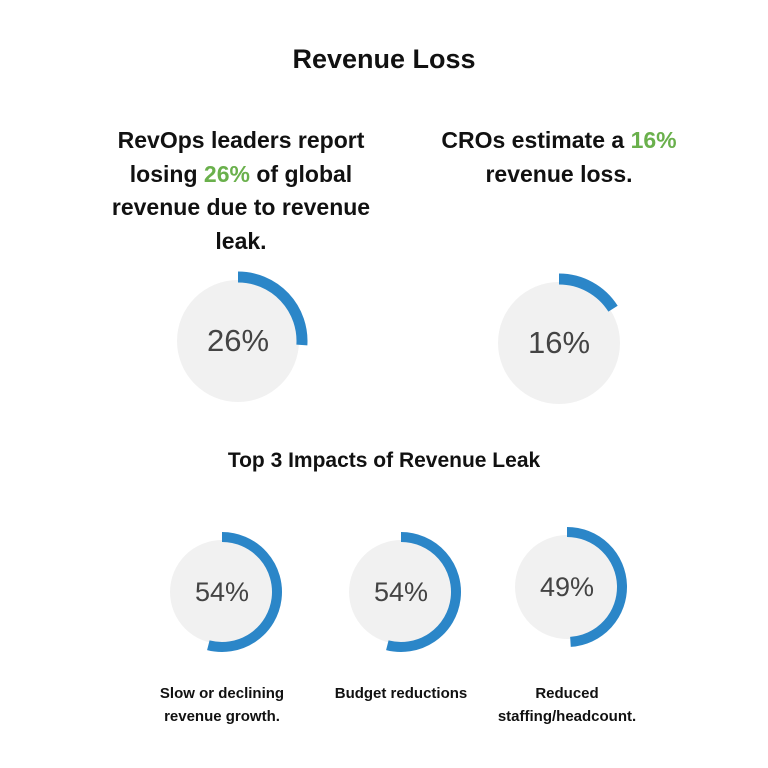 Image resolution: width=768 pixels, height=768 pixels. What do you see at coordinates (384, 59) in the screenshot?
I see `title: Revenue Loss` at bounding box center [384, 59].